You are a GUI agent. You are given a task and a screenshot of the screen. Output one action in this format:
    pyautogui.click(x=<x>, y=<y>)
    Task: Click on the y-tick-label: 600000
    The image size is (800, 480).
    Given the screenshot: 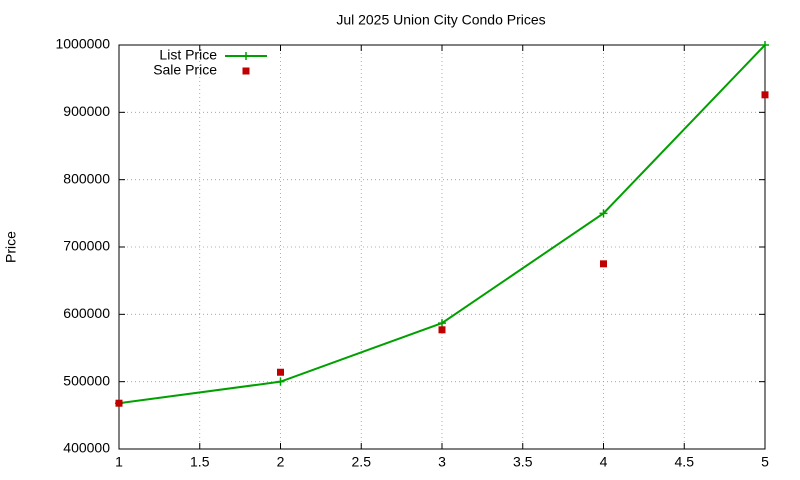 What is the action you would take?
    pyautogui.click(x=86, y=313)
    